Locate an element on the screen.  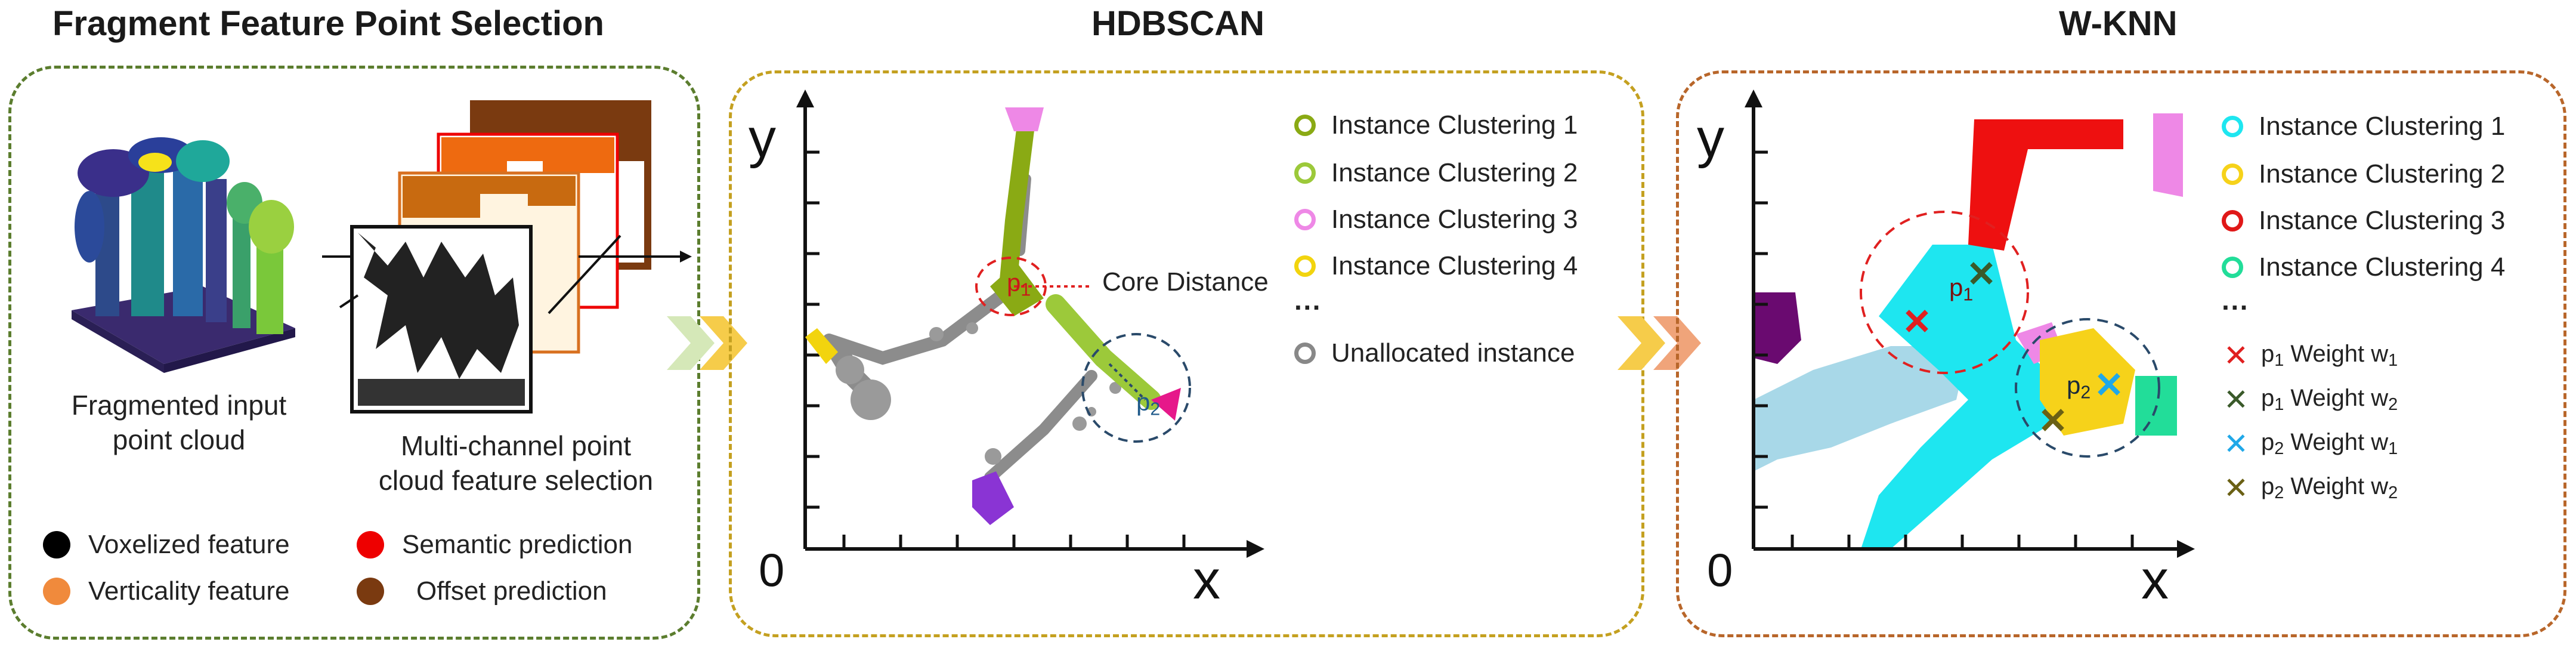
wknn-legend-cluster-2: Instance Clustering 2 is located at coordinates (2363, 174).